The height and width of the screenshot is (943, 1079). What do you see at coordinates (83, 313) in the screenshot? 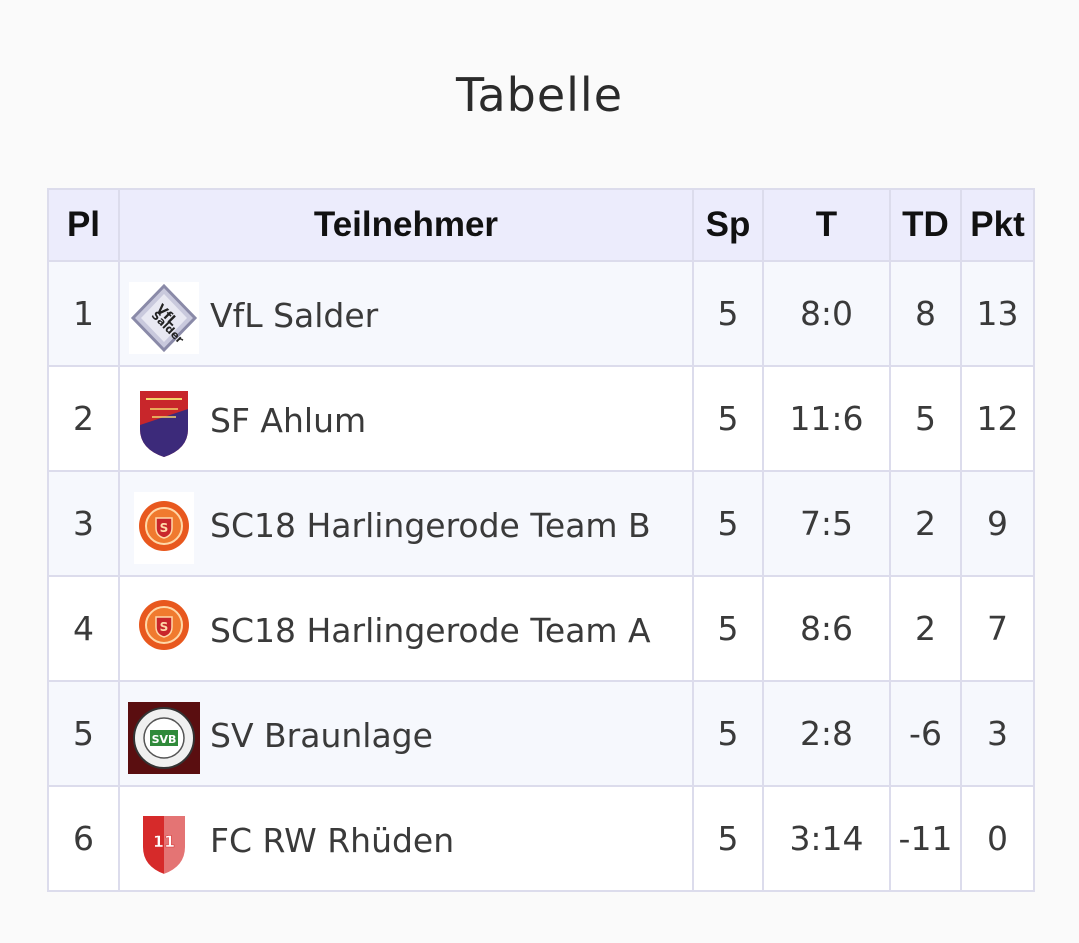
I see `position-cell: 1` at bounding box center [83, 313].